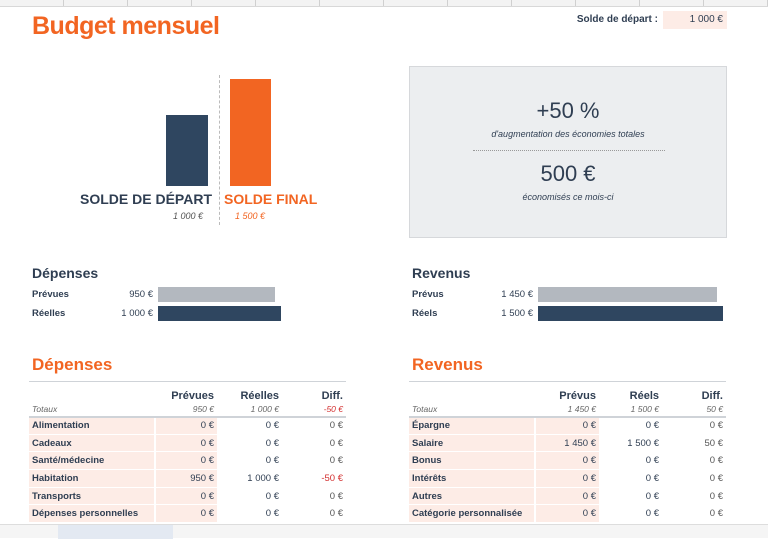 The image size is (768, 539). What do you see at coordinates (384, 3) in the screenshot?
I see `column-header-strip` at bounding box center [384, 3].